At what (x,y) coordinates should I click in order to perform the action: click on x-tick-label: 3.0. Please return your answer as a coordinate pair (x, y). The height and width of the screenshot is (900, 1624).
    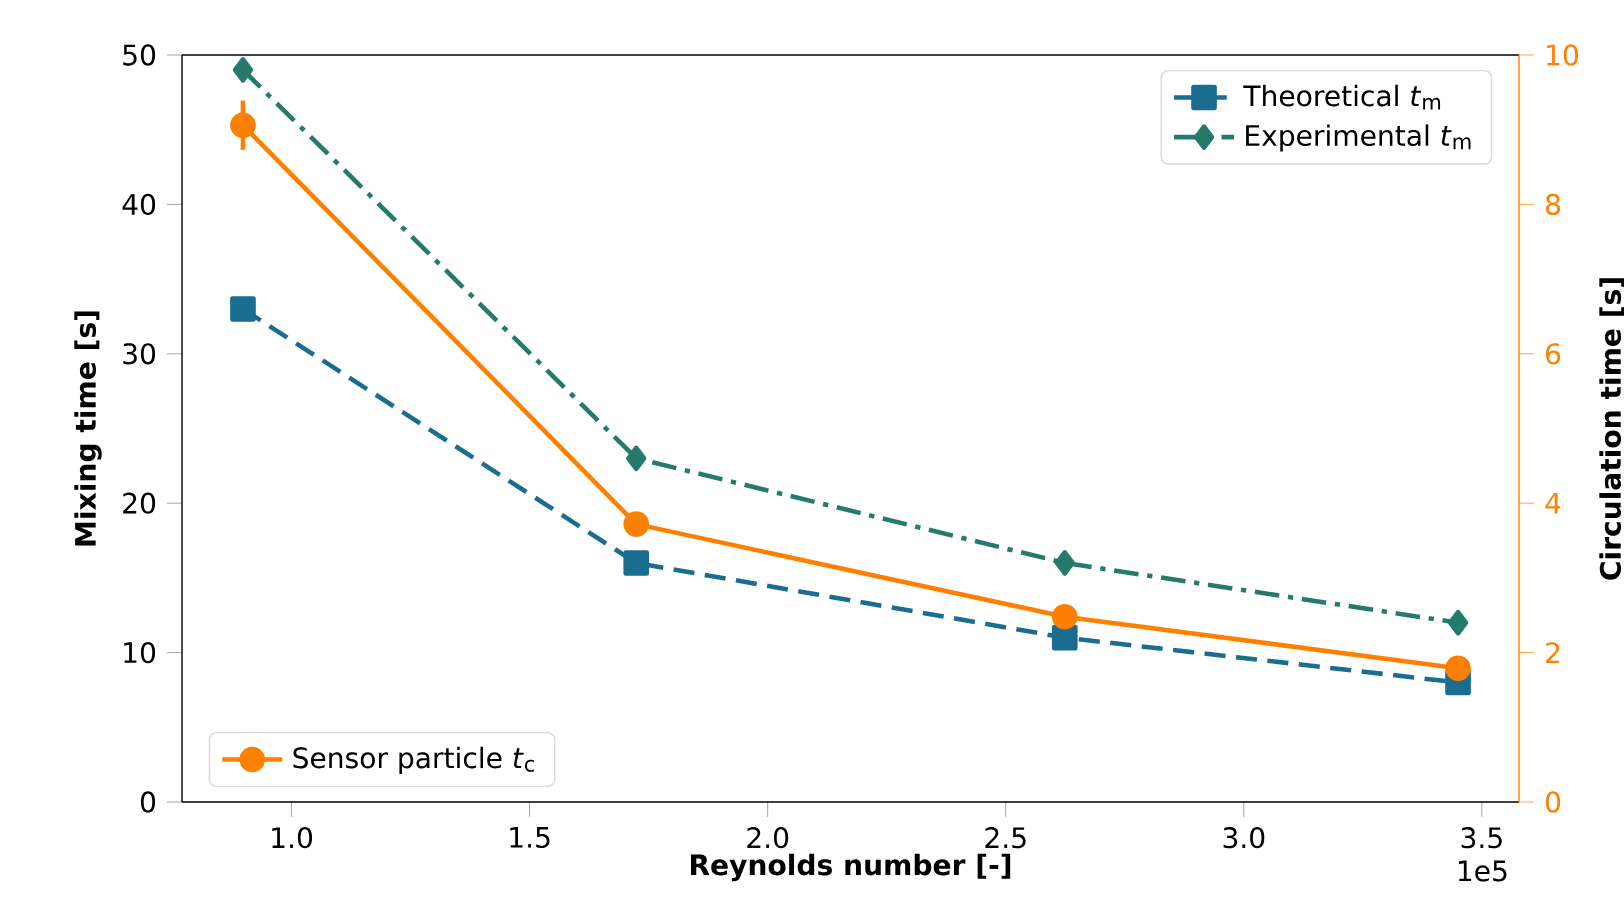
    Looking at the image, I should click on (1244, 838).